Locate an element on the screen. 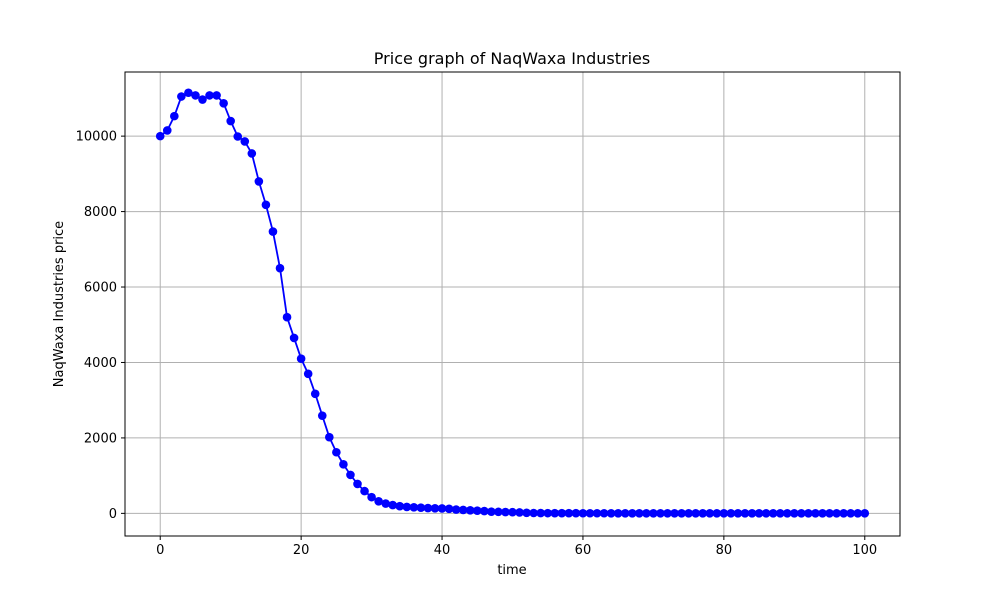  y-tick-label: 6000 is located at coordinates (100, 288).